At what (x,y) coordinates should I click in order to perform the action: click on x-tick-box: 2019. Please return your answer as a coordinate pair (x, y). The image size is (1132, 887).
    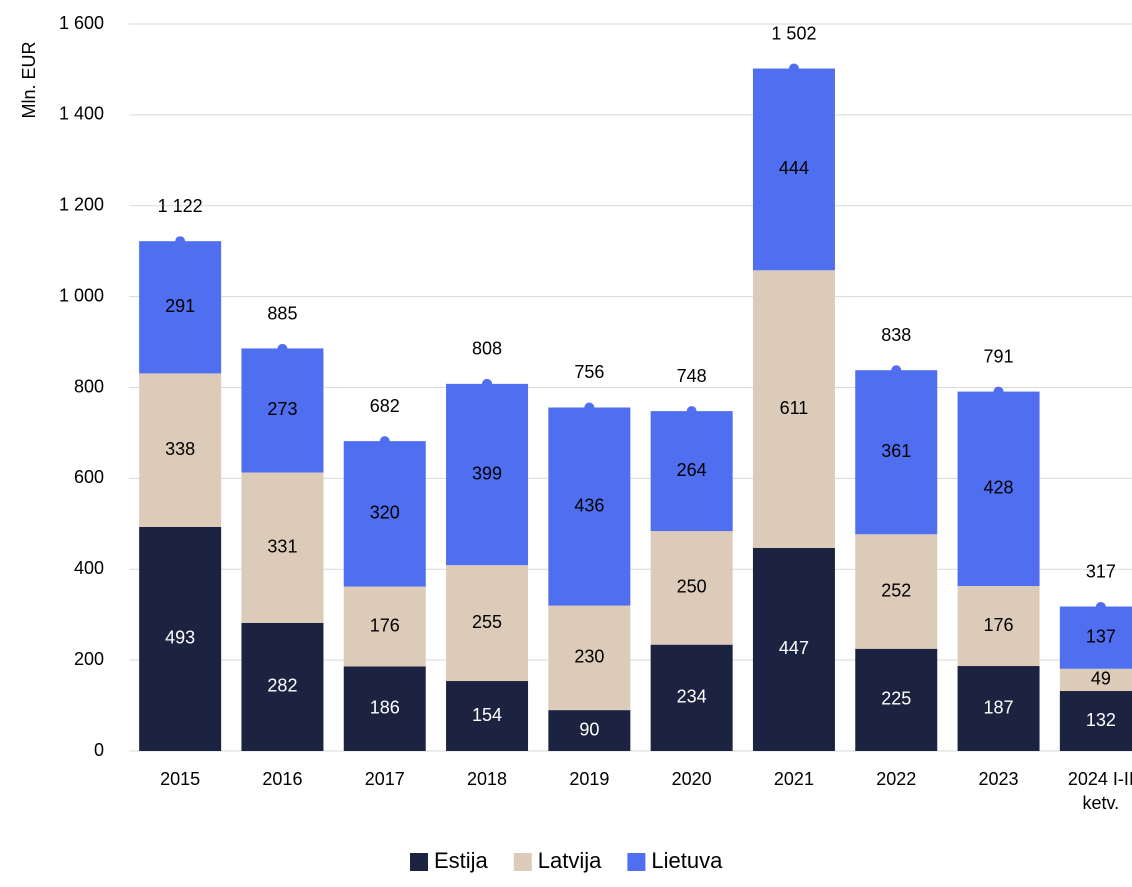
    Looking at the image, I should click on (589, 779).